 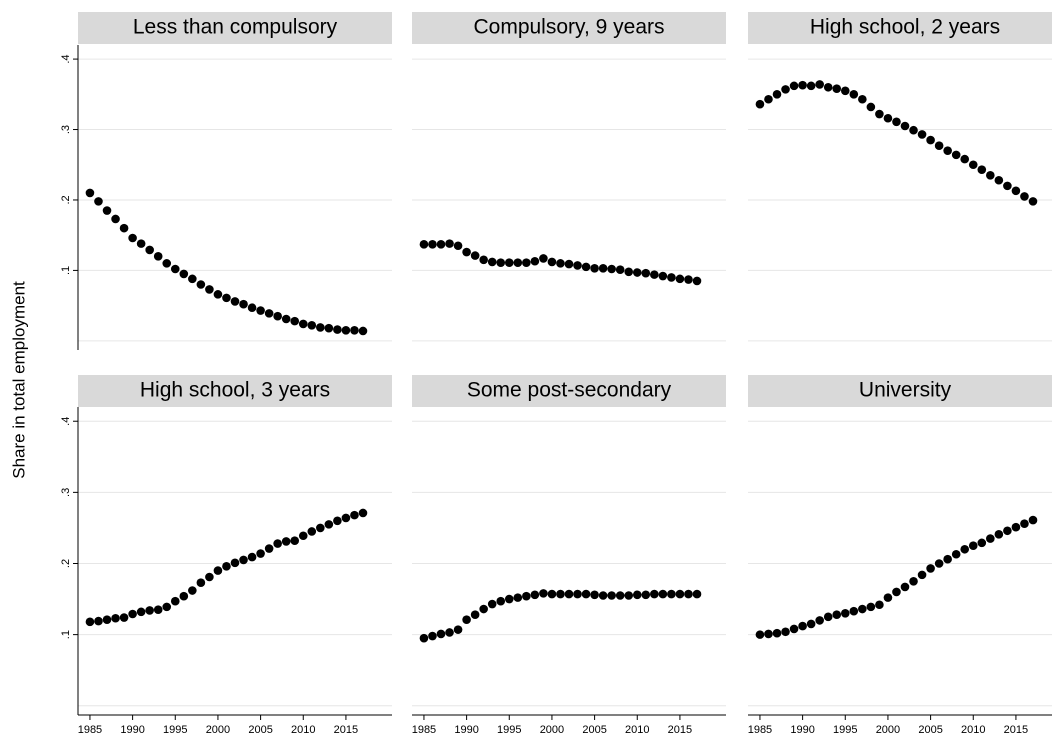 I want to click on panel: High school, 2 years, so click(x=900, y=177).